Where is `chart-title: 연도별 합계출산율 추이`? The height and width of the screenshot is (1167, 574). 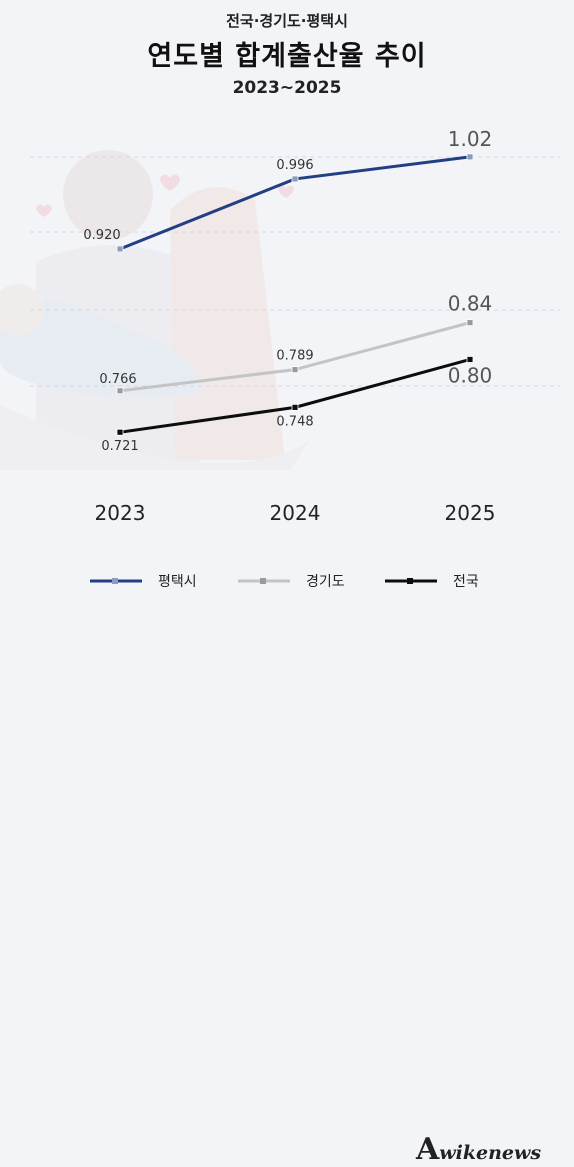
chart-title: 연도별 합계출산율 추이 is located at coordinates (287, 56).